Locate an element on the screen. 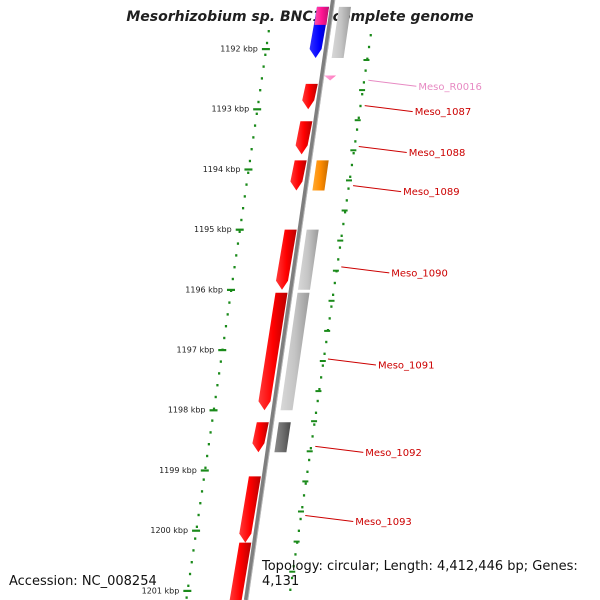 The width and height of the screenshot is (600, 600). gene-label-meso_1087: Meso_1087 is located at coordinates (443, 112).